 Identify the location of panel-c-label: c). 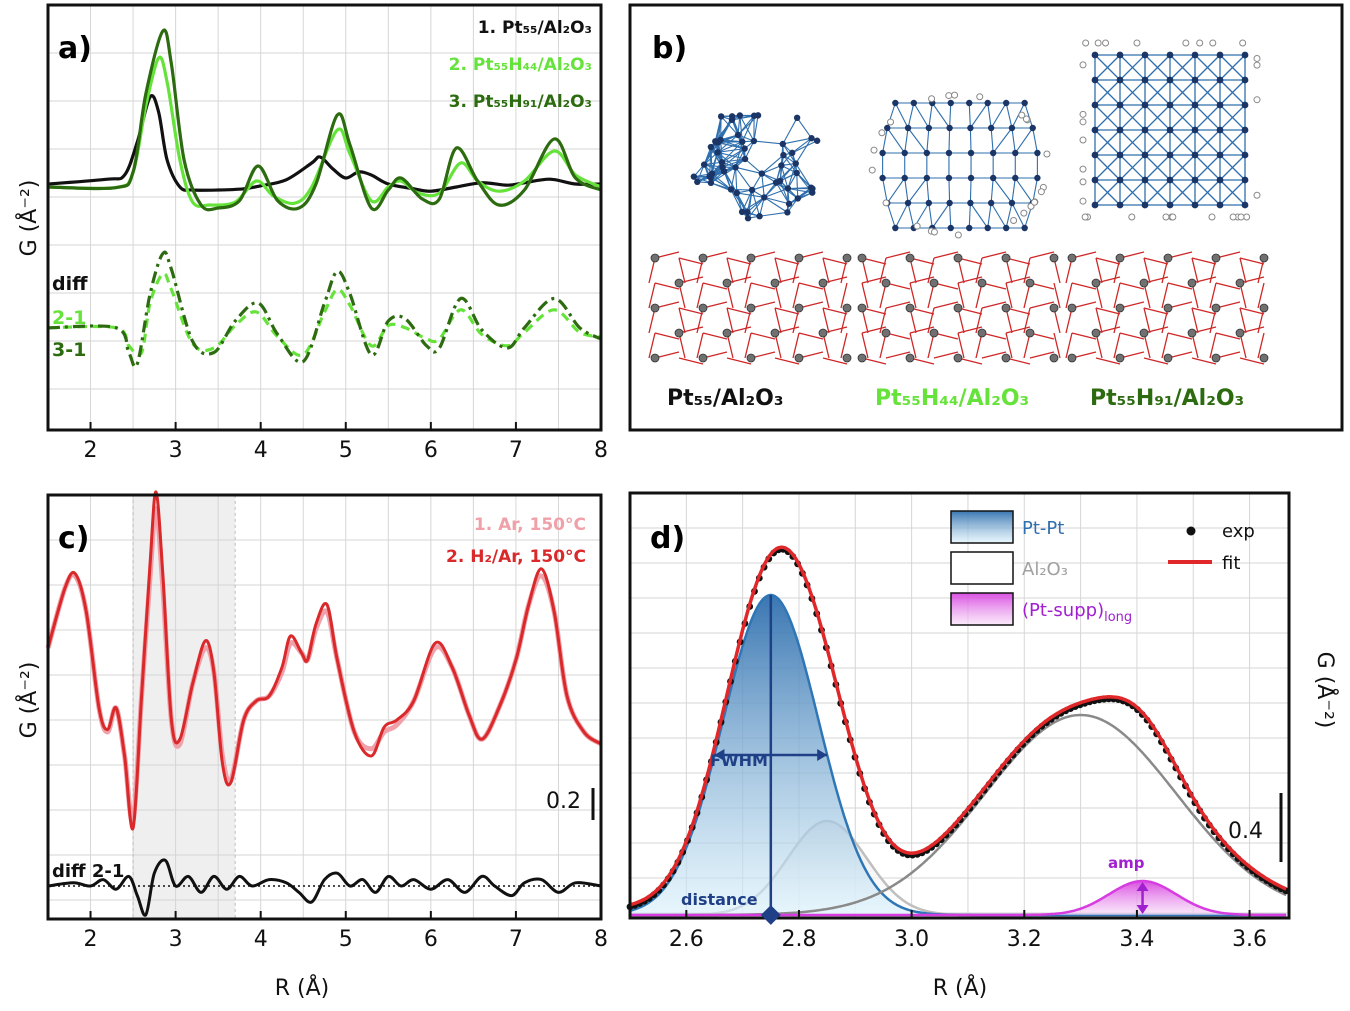
(74, 538).